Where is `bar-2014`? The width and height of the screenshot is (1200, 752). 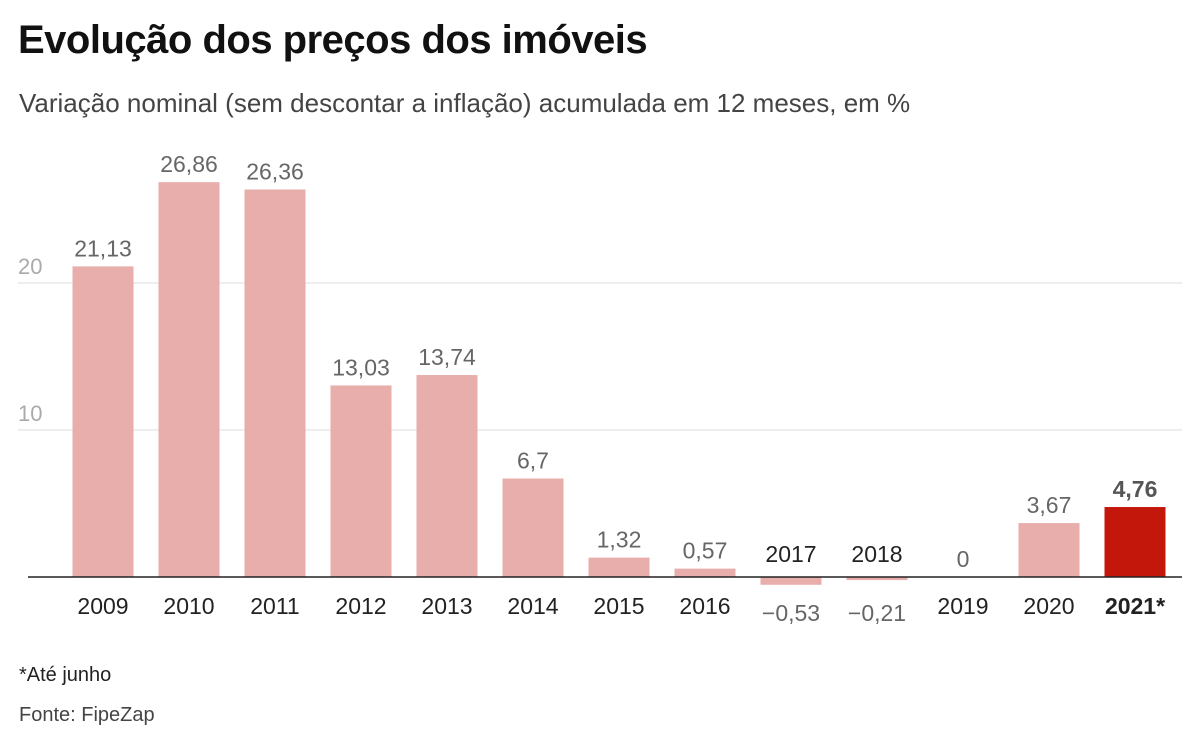 bar-2014 is located at coordinates (533, 527).